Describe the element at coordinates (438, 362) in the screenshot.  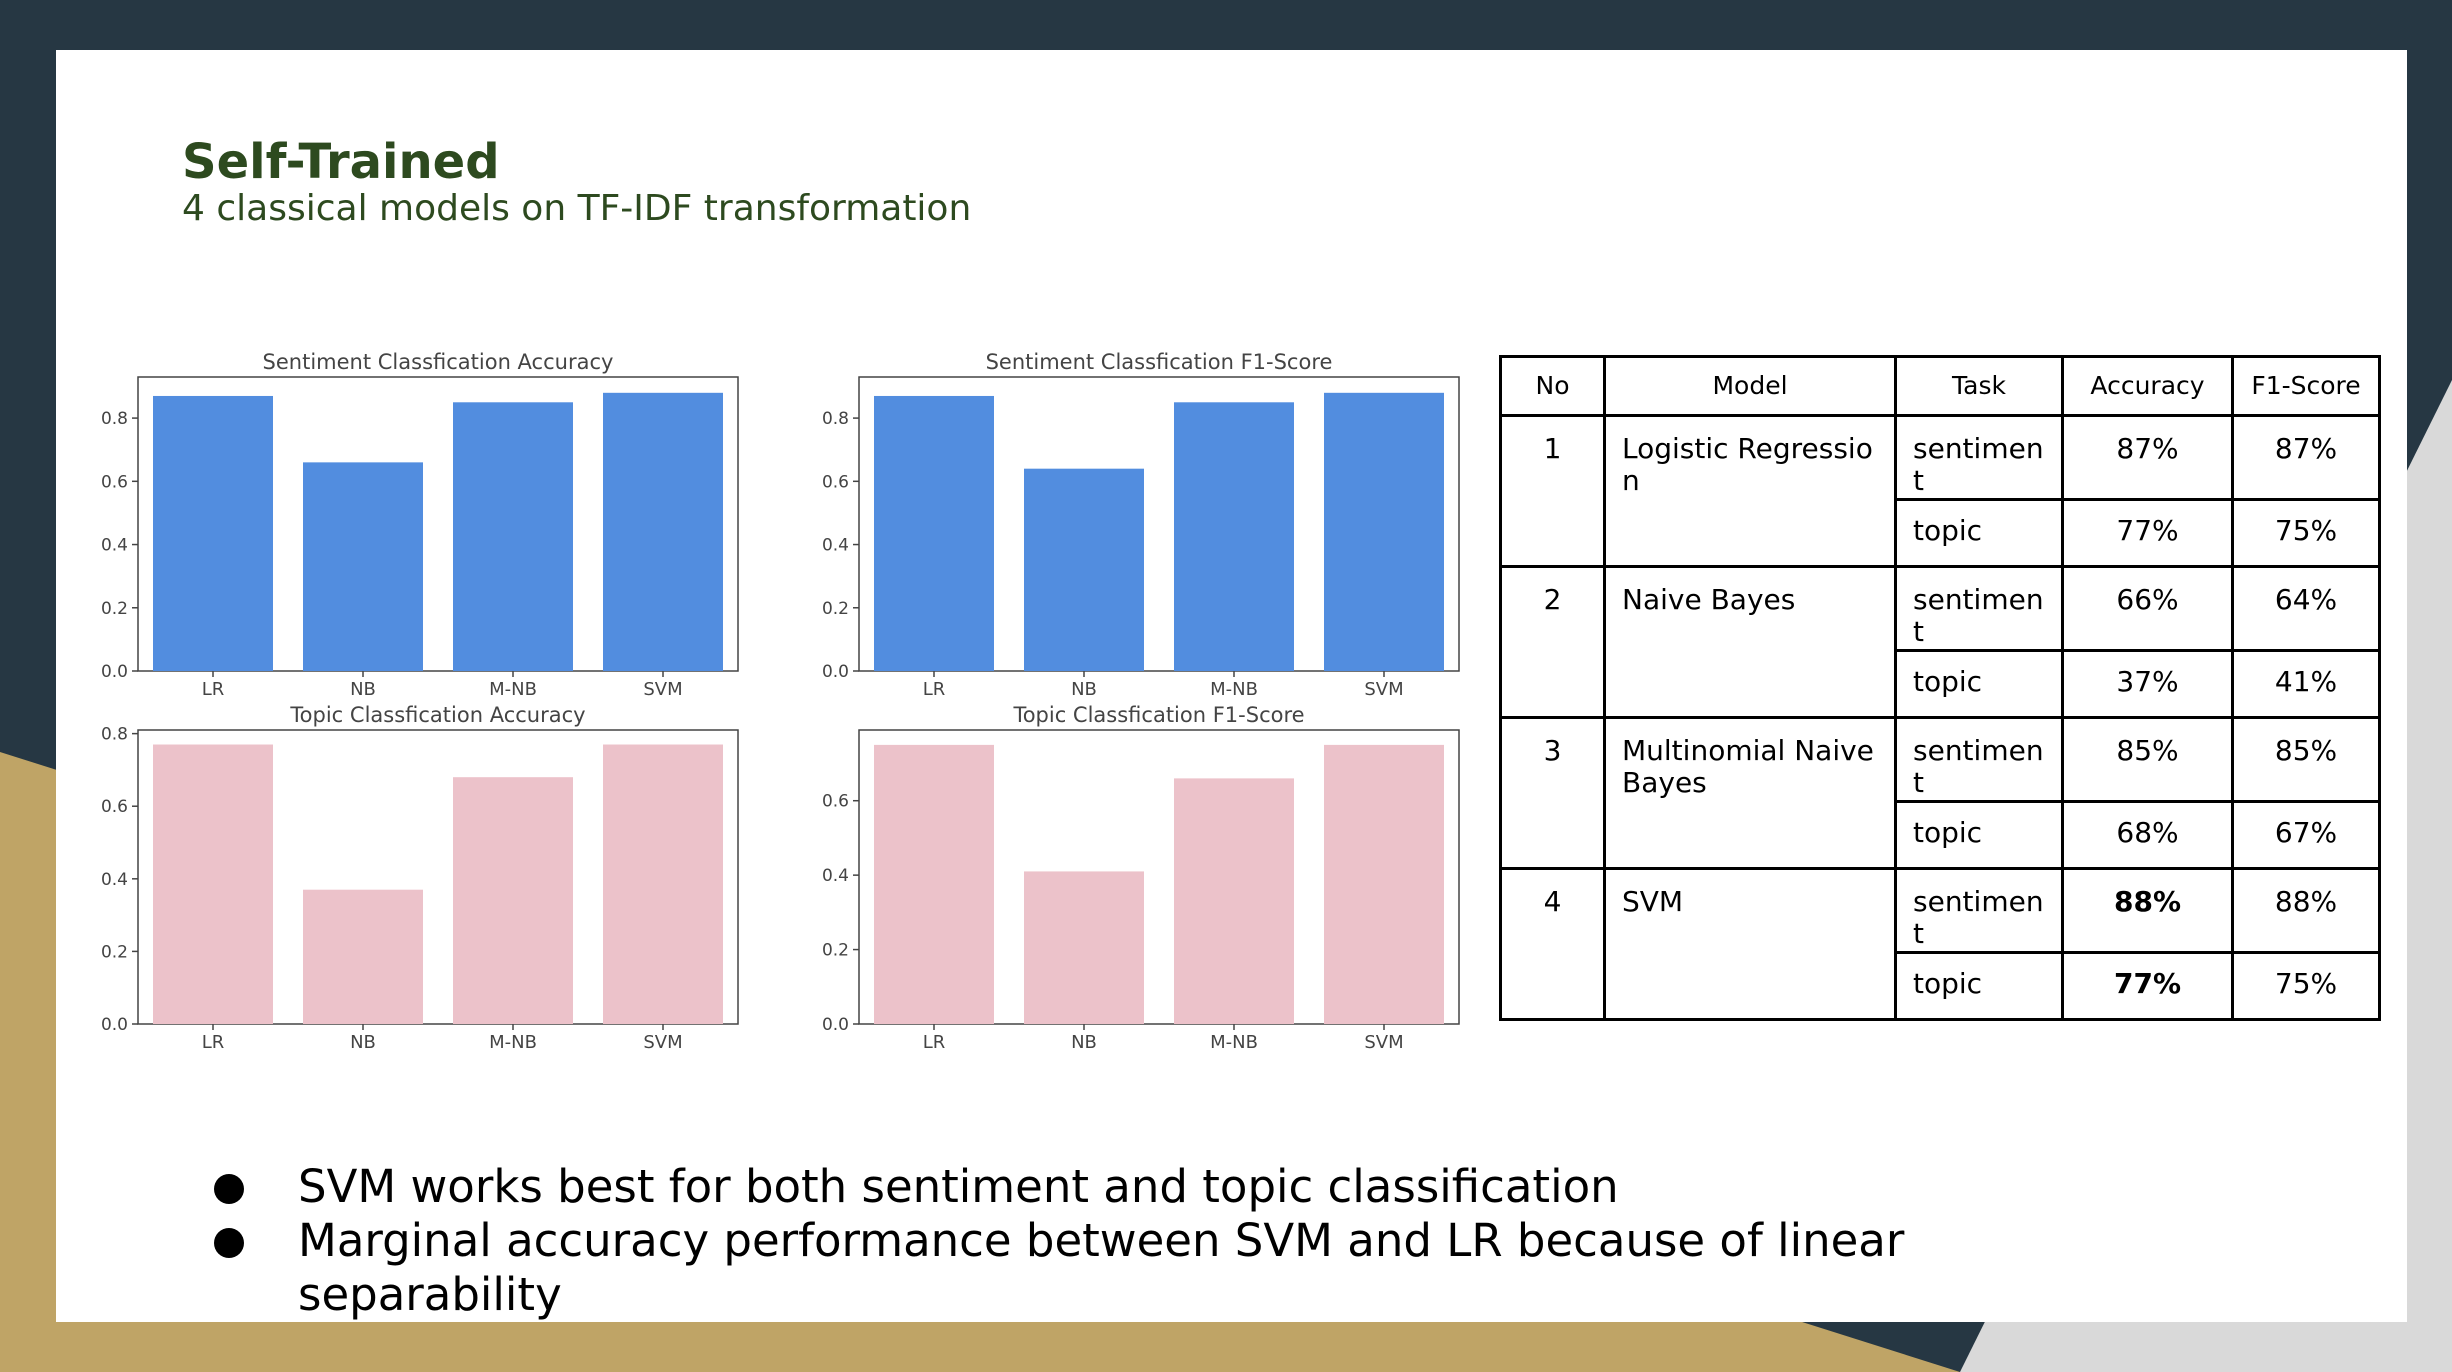
I see `chart-title: Sentiment Classfication Accuracy` at that location.